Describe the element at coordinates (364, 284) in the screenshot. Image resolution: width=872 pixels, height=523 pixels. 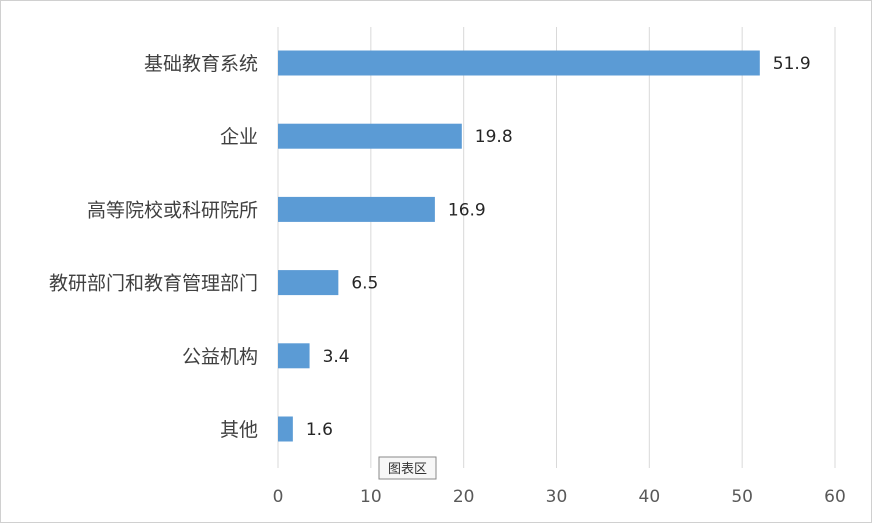
I see `data-label: 6.5` at that location.